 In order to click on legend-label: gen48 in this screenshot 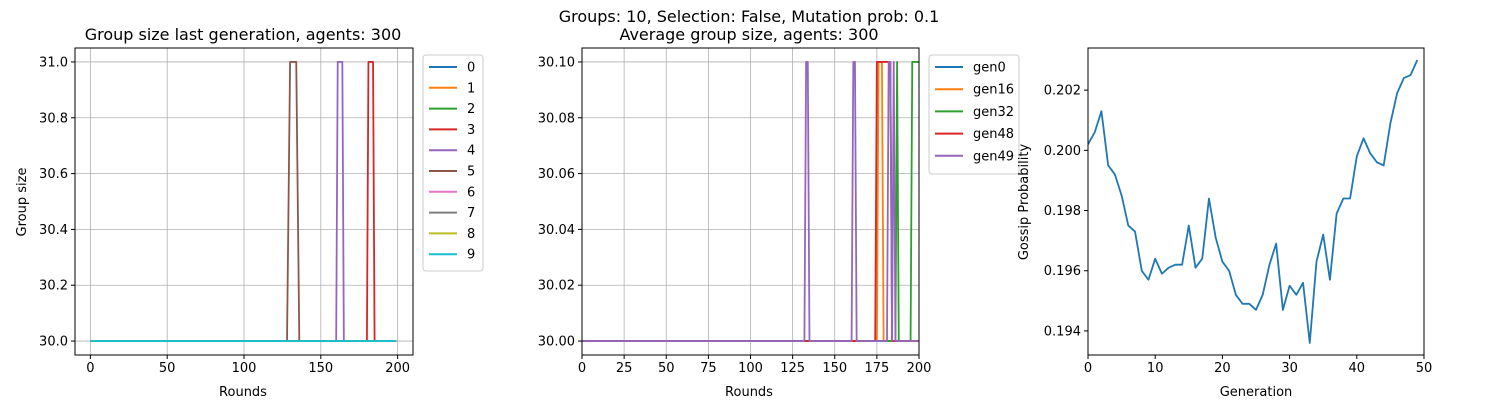, I will do `click(993, 134)`.